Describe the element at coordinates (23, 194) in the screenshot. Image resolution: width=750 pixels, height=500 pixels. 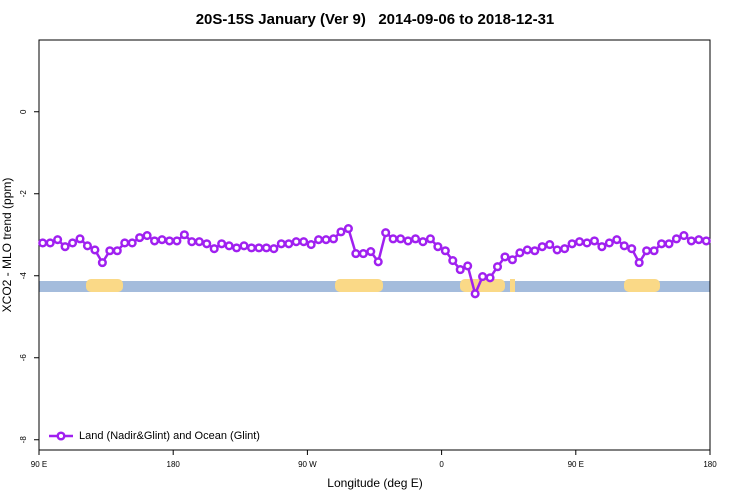
I see `y-tick-label: -2` at that location.